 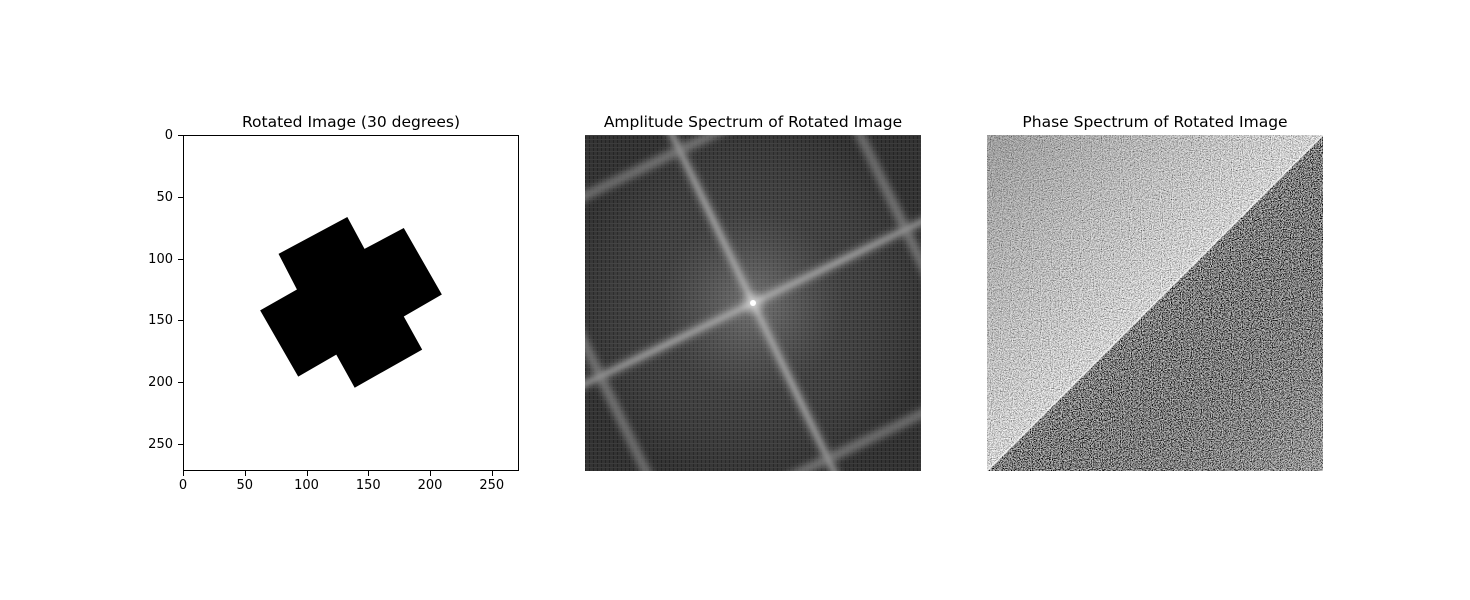 What do you see at coordinates (430, 485) in the screenshot?
I see `x-tick-label: 200` at bounding box center [430, 485].